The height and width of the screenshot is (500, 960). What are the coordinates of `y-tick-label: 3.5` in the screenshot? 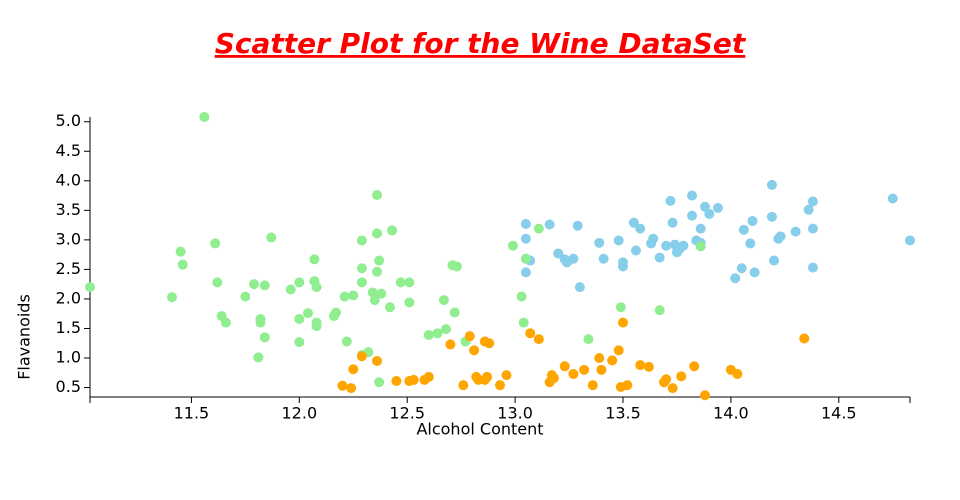 It's located at (68, 209).